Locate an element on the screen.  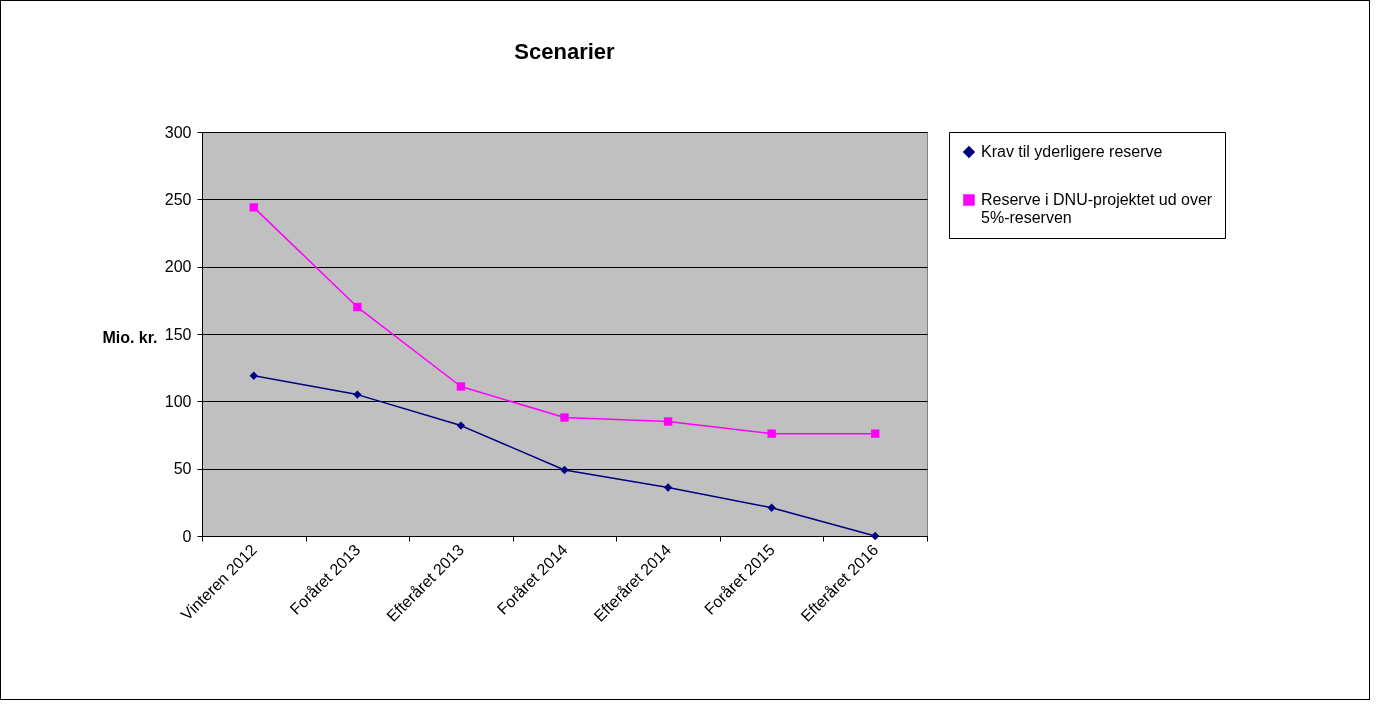
y-tick-label: 0 is located at coordinates (187, 536).